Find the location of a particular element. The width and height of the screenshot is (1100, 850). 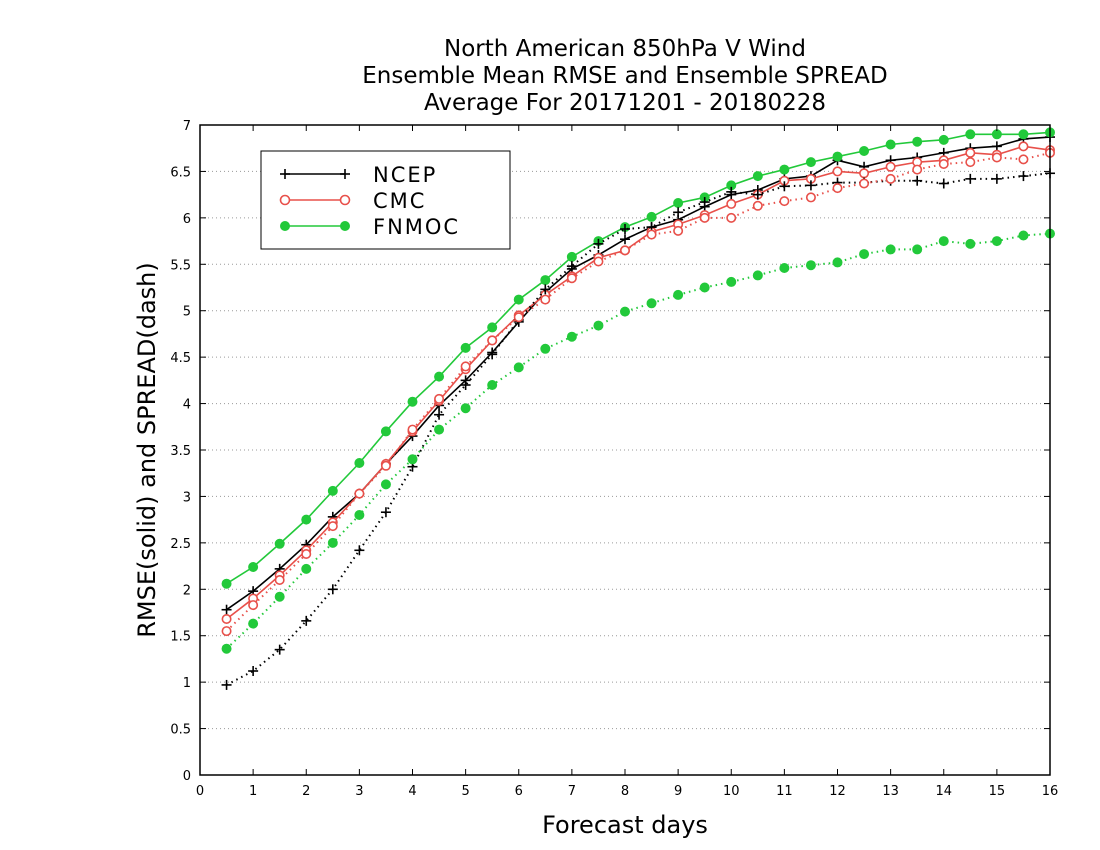

x-tick-label: 3 is located at coordinates (359, 791).